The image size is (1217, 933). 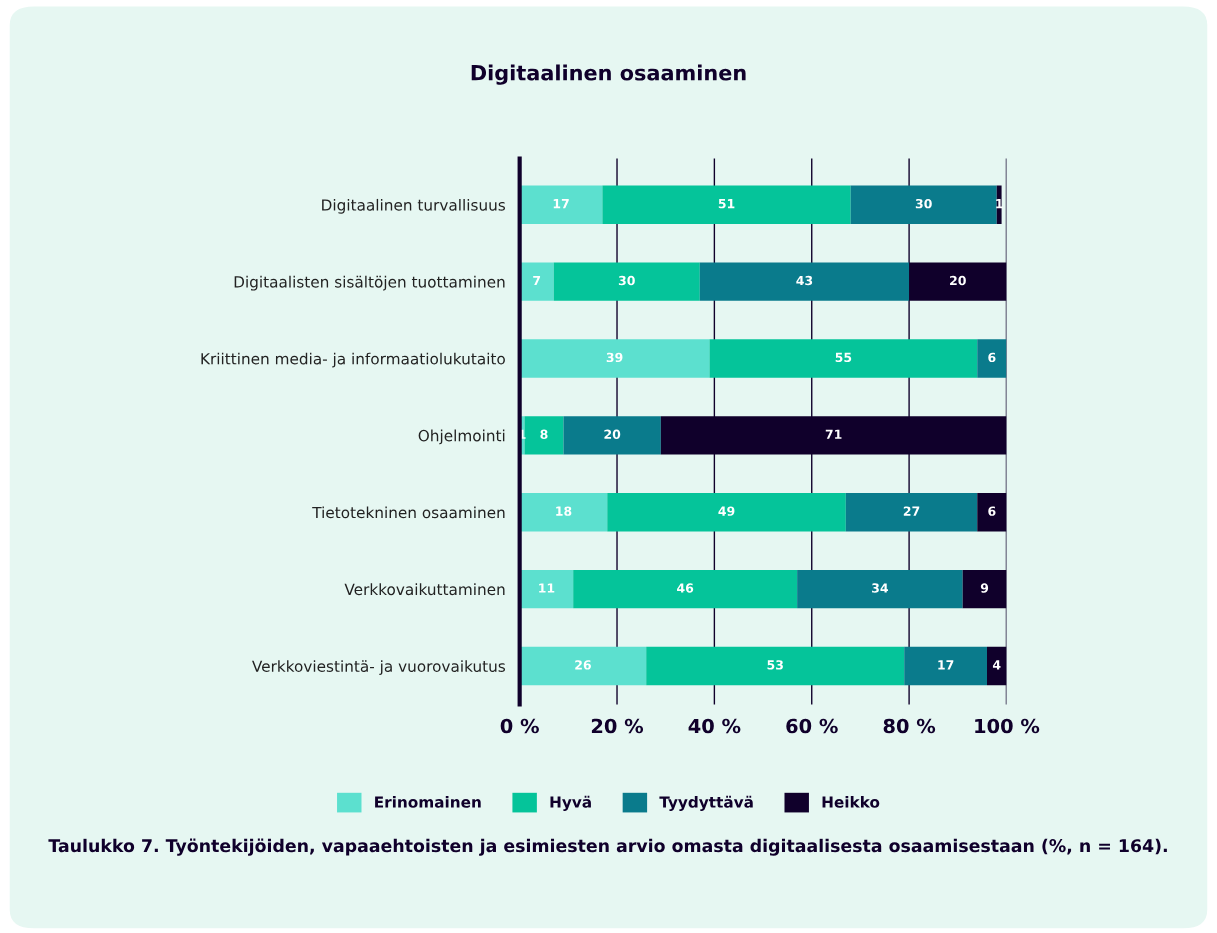 I want to click on chart-title: Digitaalinen osaaminen, so click(x=608, y=74).